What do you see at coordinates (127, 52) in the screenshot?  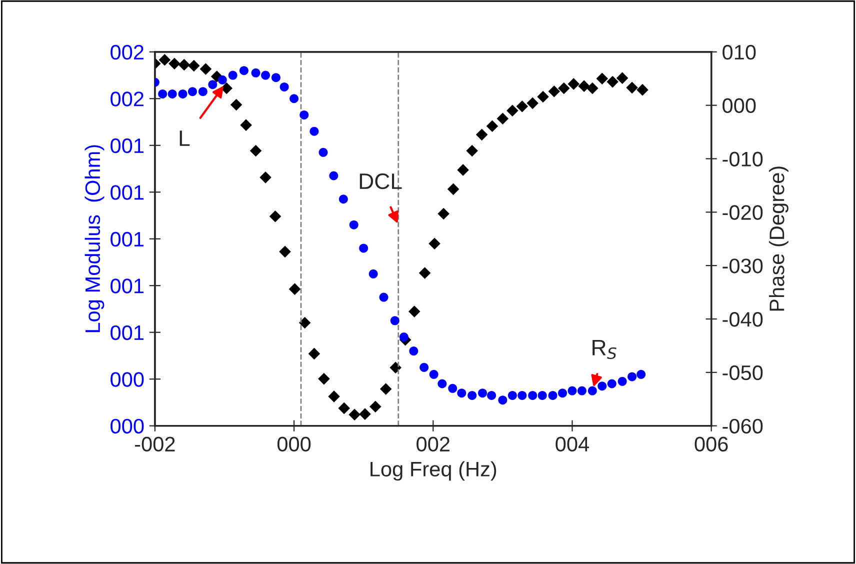 I see `y-tick-label: 002` at bounding box center [127, 52].